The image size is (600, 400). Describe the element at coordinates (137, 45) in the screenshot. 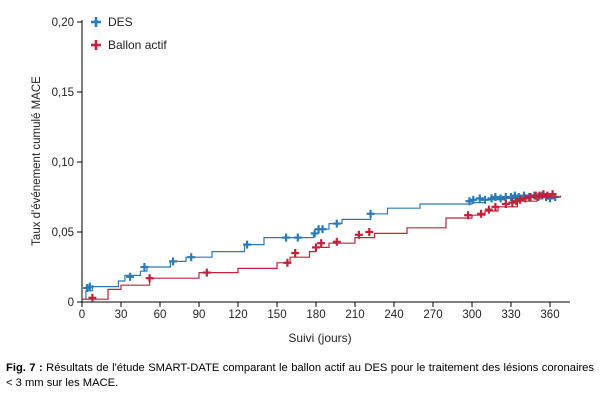

I see `legend-label-ballon-actif: Ballon actif` at that location.